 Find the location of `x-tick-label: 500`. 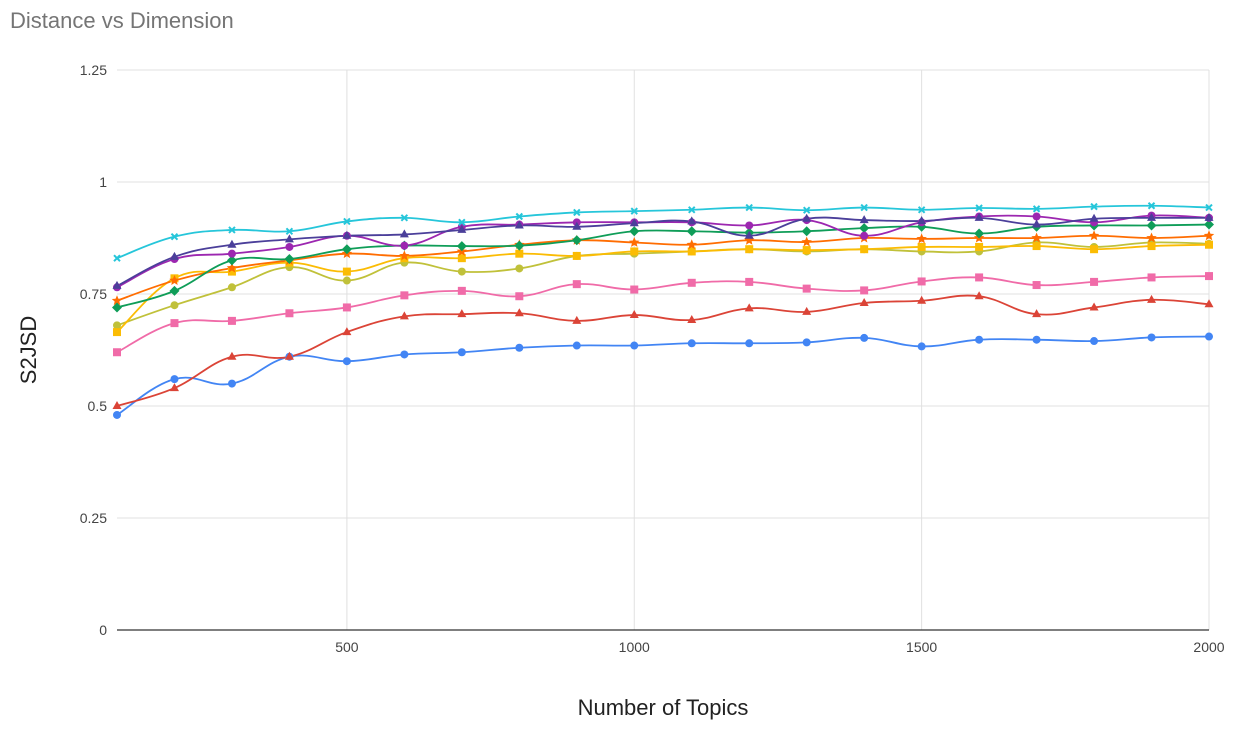

x-tick-label: 500 is located at coordinates (347, 647).